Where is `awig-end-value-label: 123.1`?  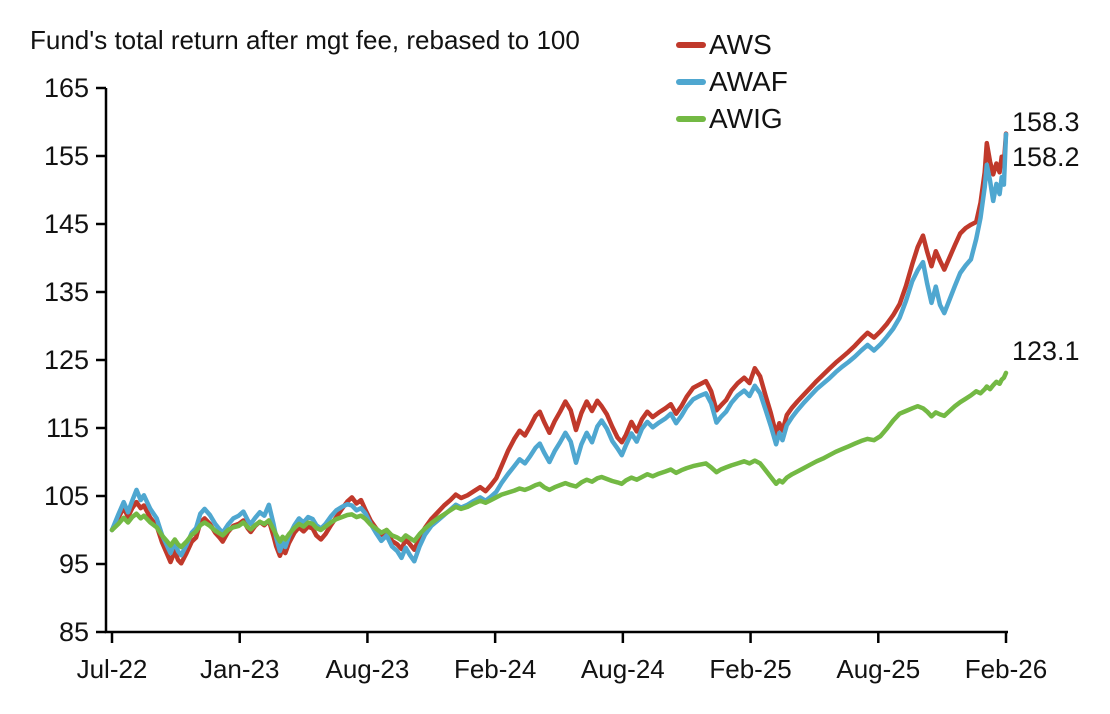
awig-end-value-label: 123.1 is located at coordinates (1046, 351).